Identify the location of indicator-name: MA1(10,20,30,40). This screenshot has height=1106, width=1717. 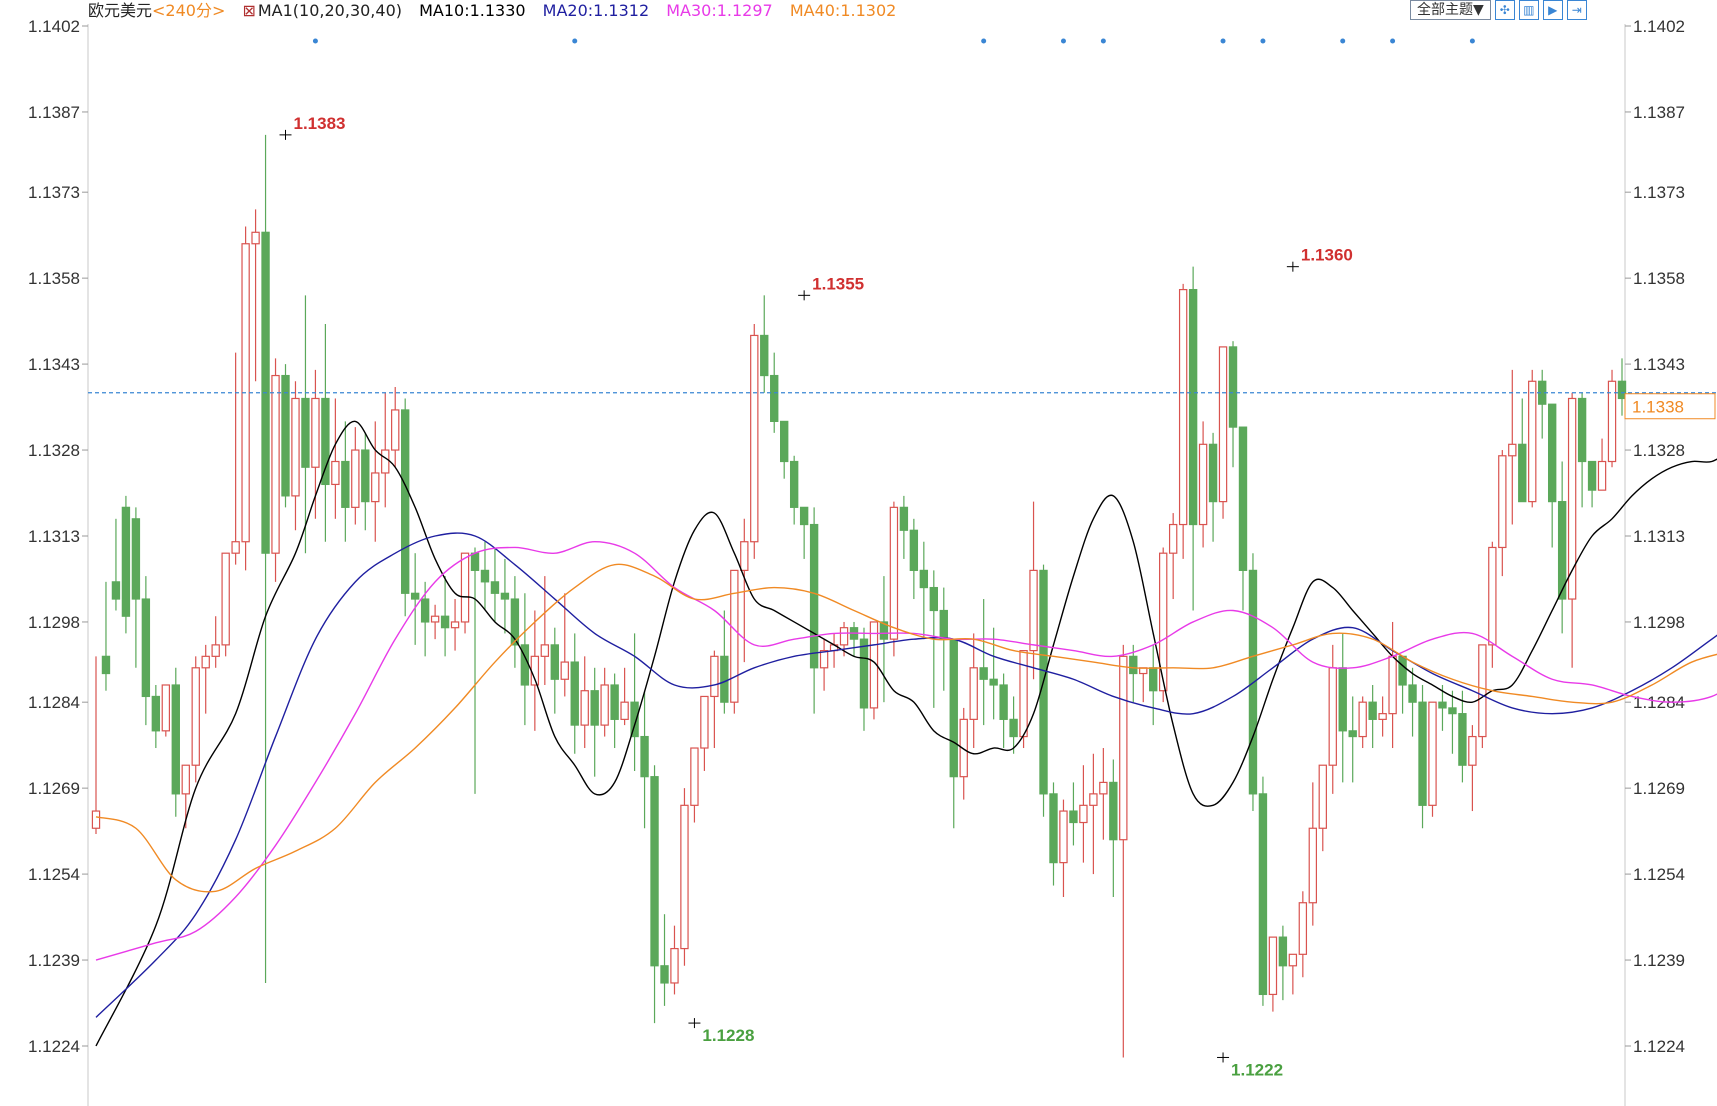
(329, 10).